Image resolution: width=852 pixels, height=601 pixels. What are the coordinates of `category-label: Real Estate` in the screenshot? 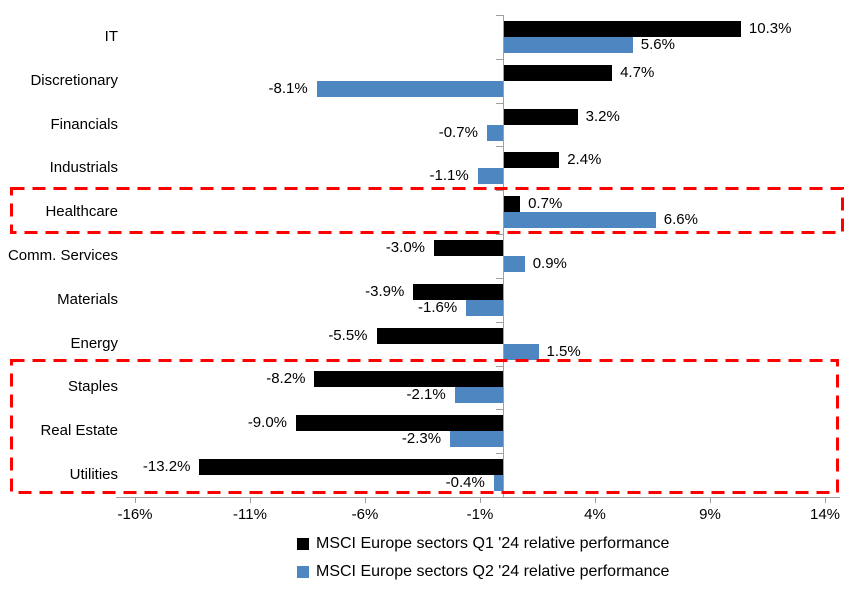 It's located at (79, 431).